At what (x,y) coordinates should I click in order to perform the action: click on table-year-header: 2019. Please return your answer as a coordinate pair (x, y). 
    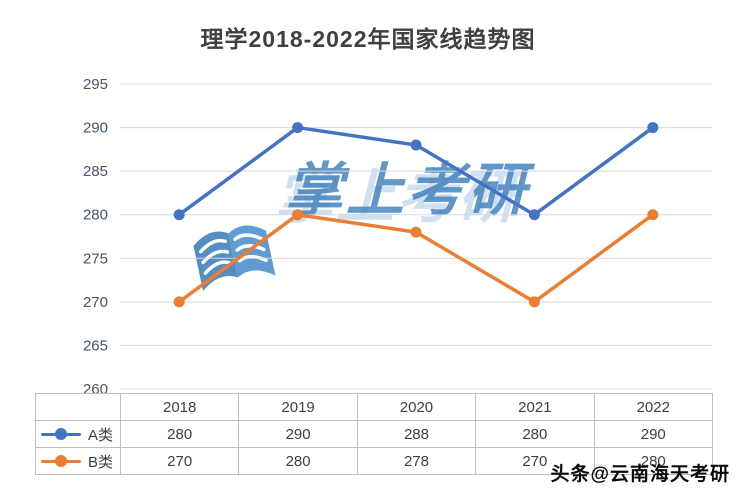
    Looking at the image, I should click on (298, 407).